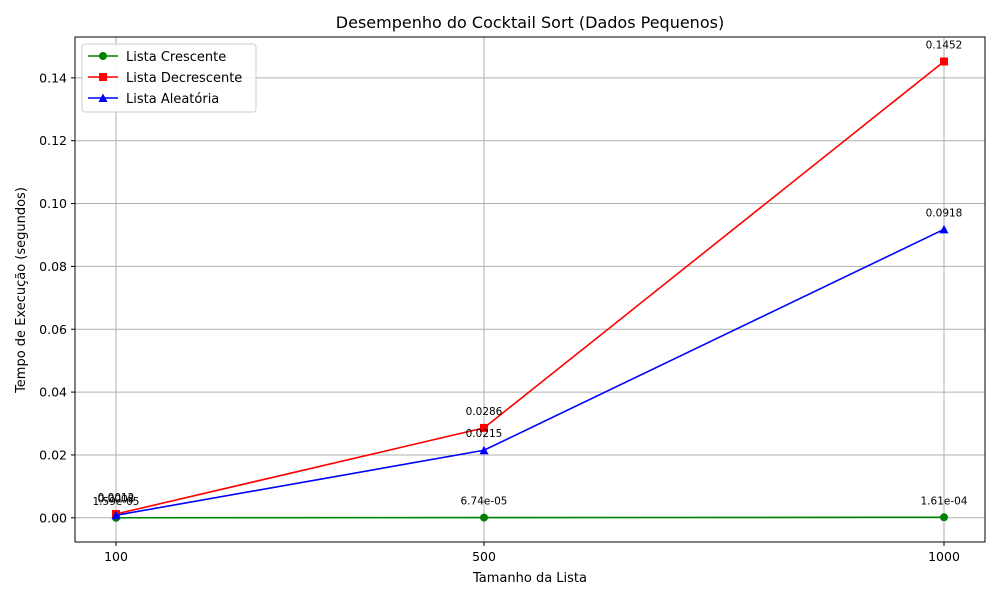 The width and height of the screenshot is (1000, 604). Describe the element at coordinates (176, 57) in the screenshot. I see `legend-label-crescente: Lista Crescente` at that location.